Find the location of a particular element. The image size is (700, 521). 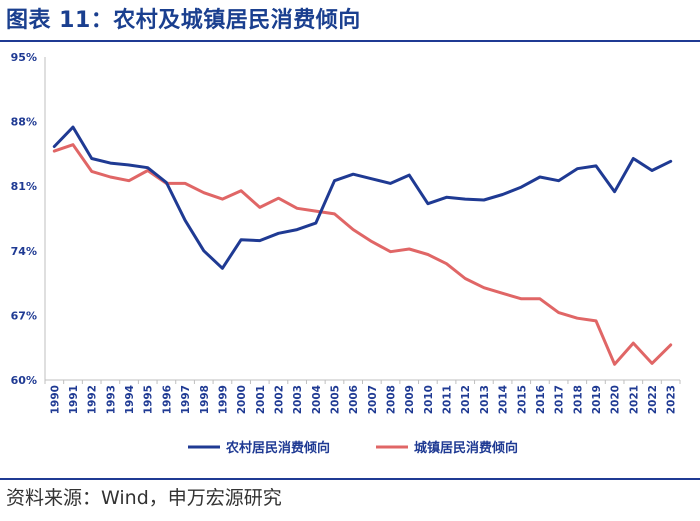

x-tick-label: 1996 is located at coordinates (167, 399).